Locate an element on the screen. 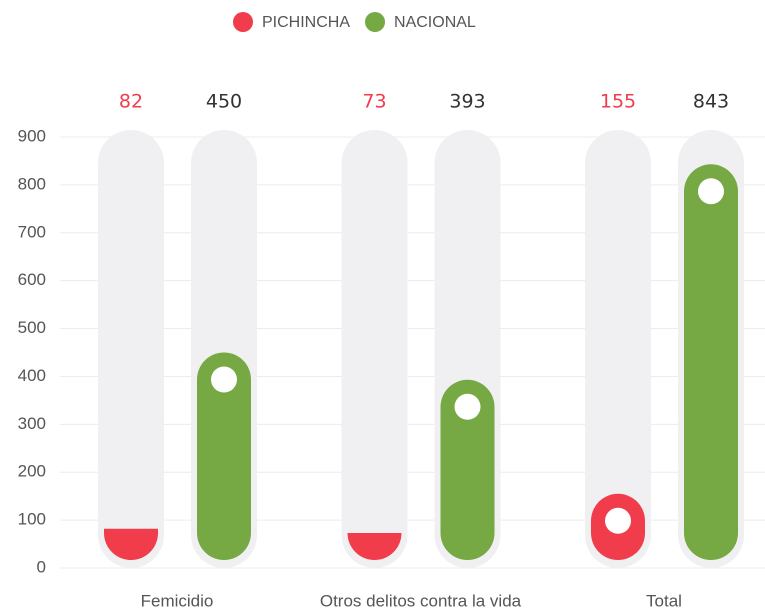 This screenshot has width=765, height=611. y-tick-label: 700 is located at coordinates (32, 231).